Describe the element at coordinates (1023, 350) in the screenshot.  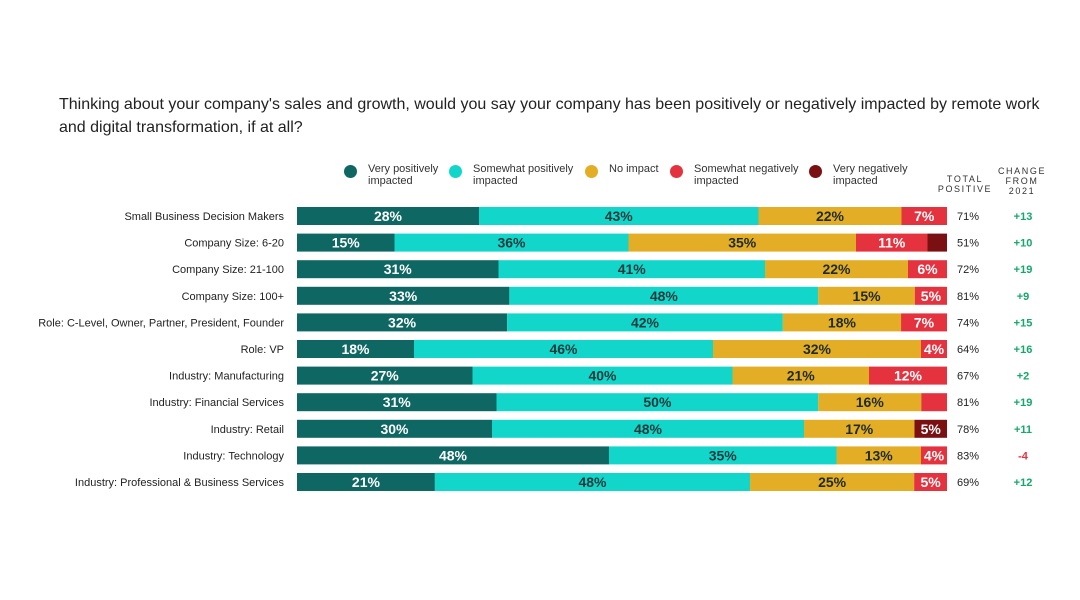
I see `change-value: +16` at that location.